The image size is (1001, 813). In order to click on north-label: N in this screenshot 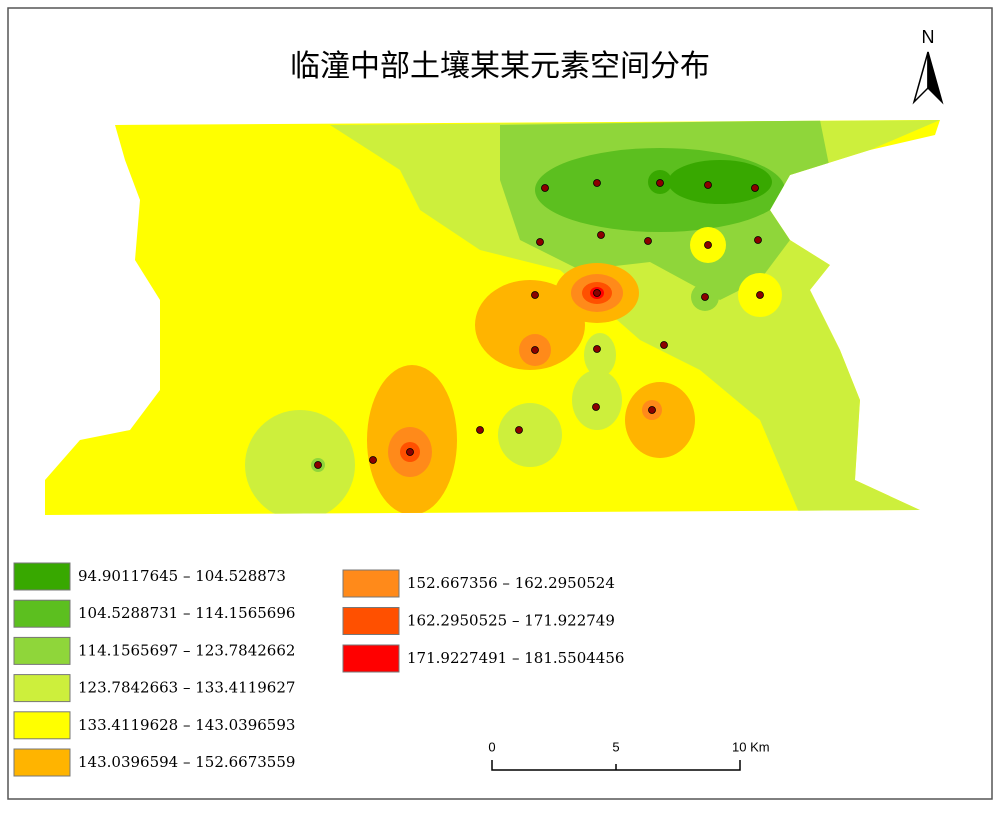, I will do `click(928, 37)`.